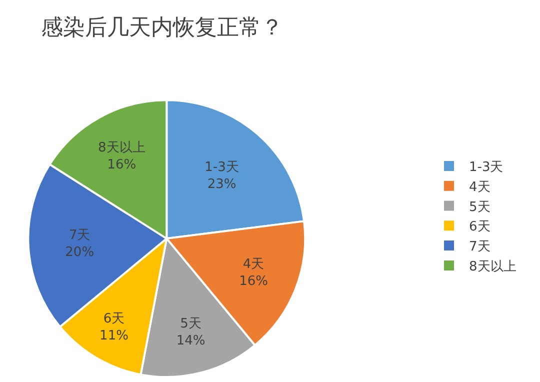 The image size is (540, 382). What do you see at coordinates (191, 324) in the screenshot?
I see `slice-label: 5天` at bounding box center [191, 324].